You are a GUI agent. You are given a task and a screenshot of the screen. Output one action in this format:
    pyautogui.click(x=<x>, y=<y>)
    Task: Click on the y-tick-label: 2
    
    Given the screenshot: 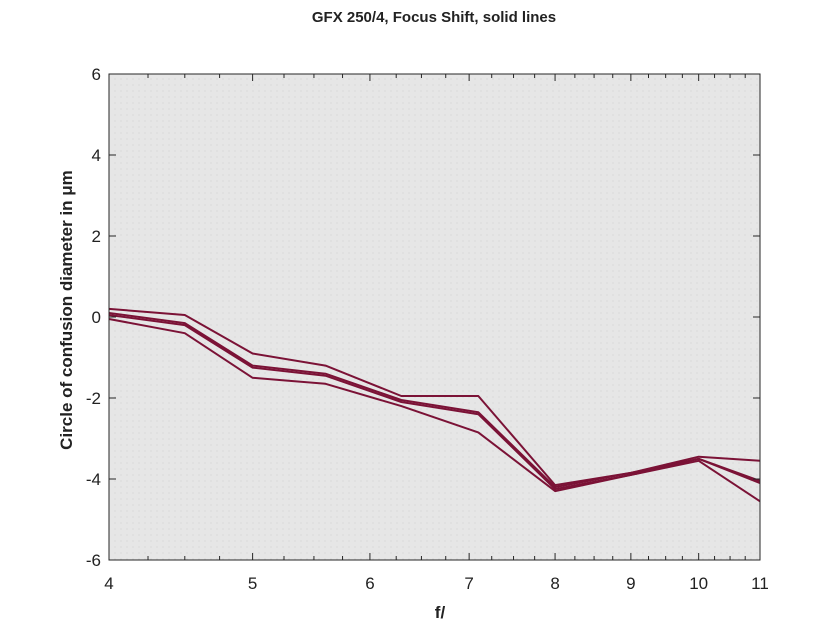 What is the action you would take?
    pyautogui.click(x=96, y=236)
    